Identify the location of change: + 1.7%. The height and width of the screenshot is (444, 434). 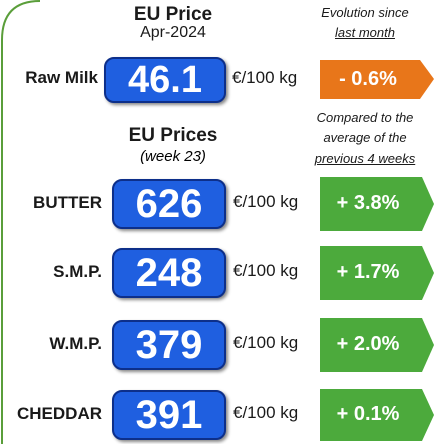
(368, 272).